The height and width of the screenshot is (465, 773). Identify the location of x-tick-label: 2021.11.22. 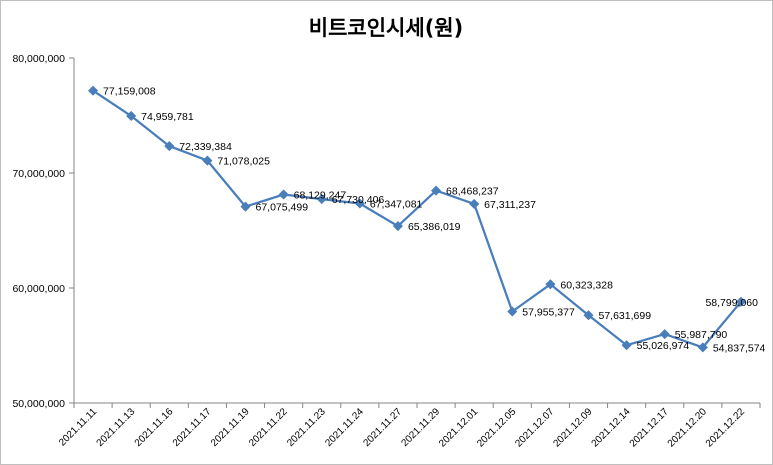
(268, 427).